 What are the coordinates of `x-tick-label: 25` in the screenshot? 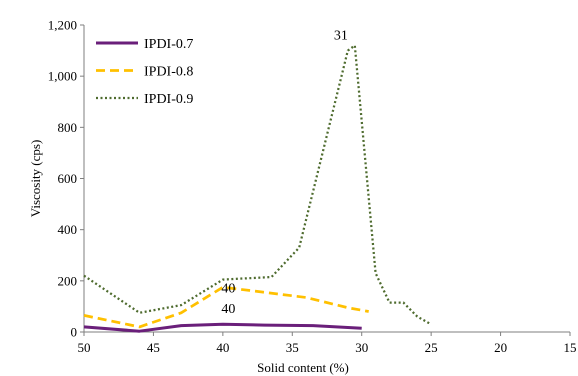 It's located at (431, 347).